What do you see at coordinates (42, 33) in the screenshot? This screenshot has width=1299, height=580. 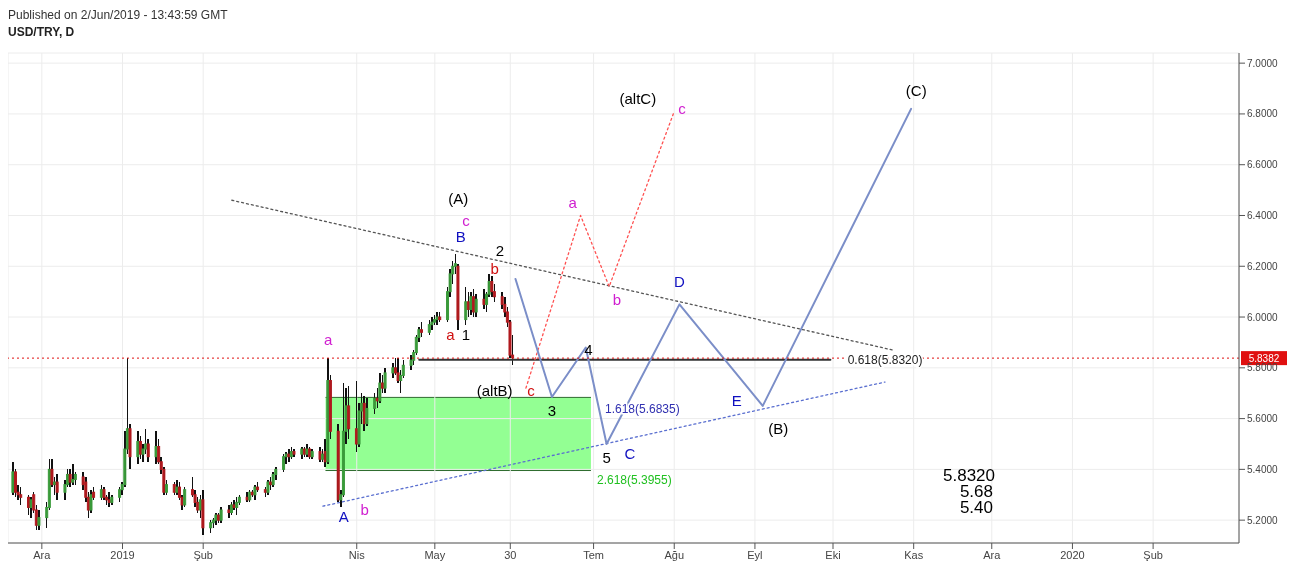 I see `chart-title: USD/TRY, D` at bounding box center [42, 33].